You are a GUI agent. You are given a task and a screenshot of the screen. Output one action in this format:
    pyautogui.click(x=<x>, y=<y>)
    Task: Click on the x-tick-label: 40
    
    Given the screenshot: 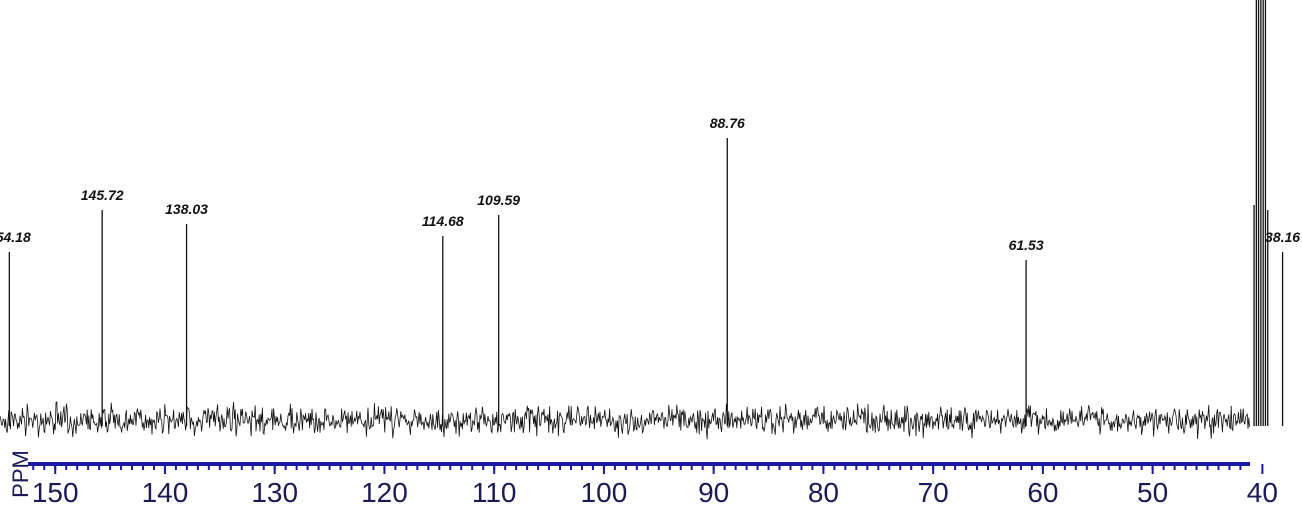 What is the action you would take?
    pyautogui.click(x=1262, y=492)
    